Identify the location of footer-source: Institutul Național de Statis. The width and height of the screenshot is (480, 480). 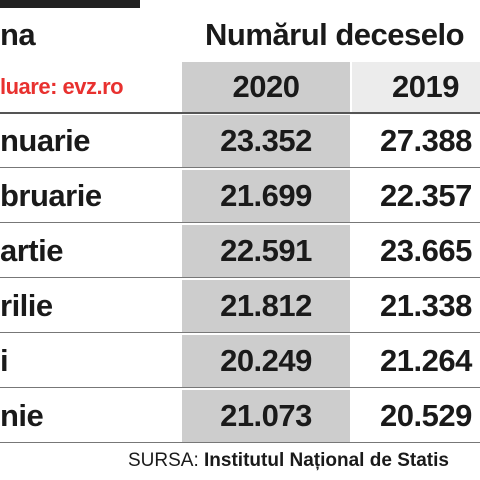
(326, 460).